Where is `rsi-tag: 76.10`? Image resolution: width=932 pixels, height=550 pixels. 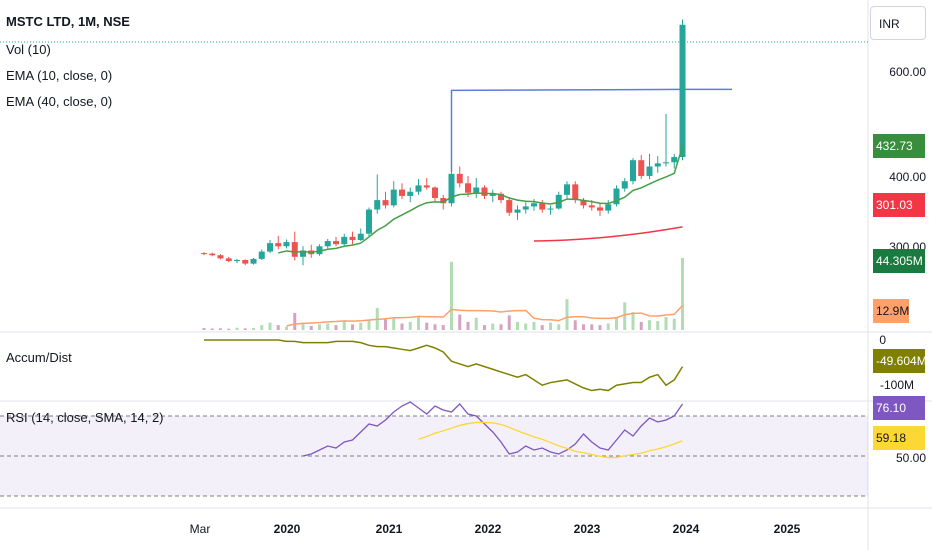
rsi-tag: 76.10 is located at coordinates (899, 408).